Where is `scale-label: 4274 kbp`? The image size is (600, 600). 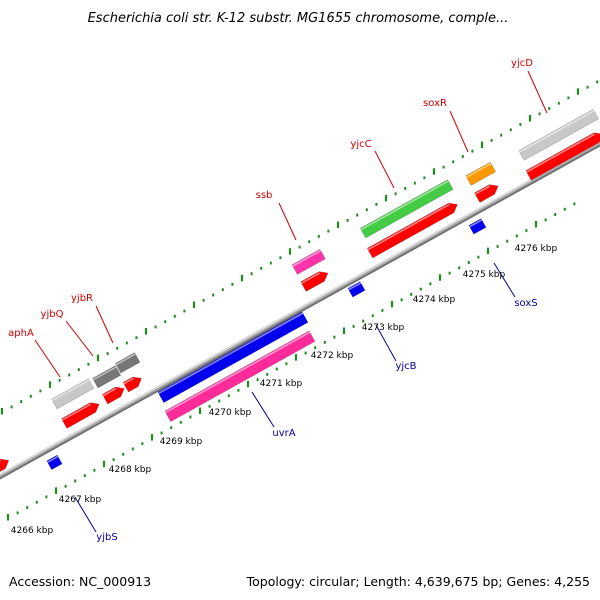
scale-label: 4274 kbp is located at coordinates (434, 300).